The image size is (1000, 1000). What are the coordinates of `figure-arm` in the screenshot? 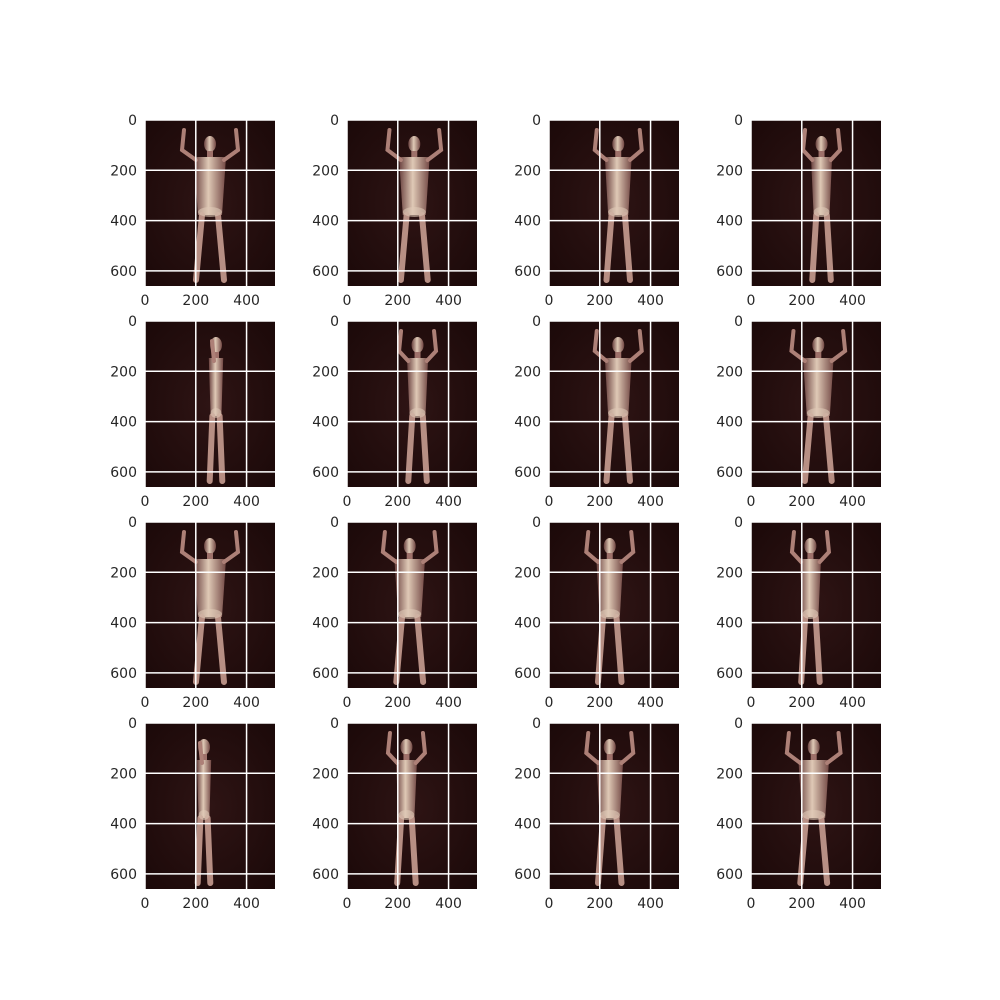 It's located at (213, 351).